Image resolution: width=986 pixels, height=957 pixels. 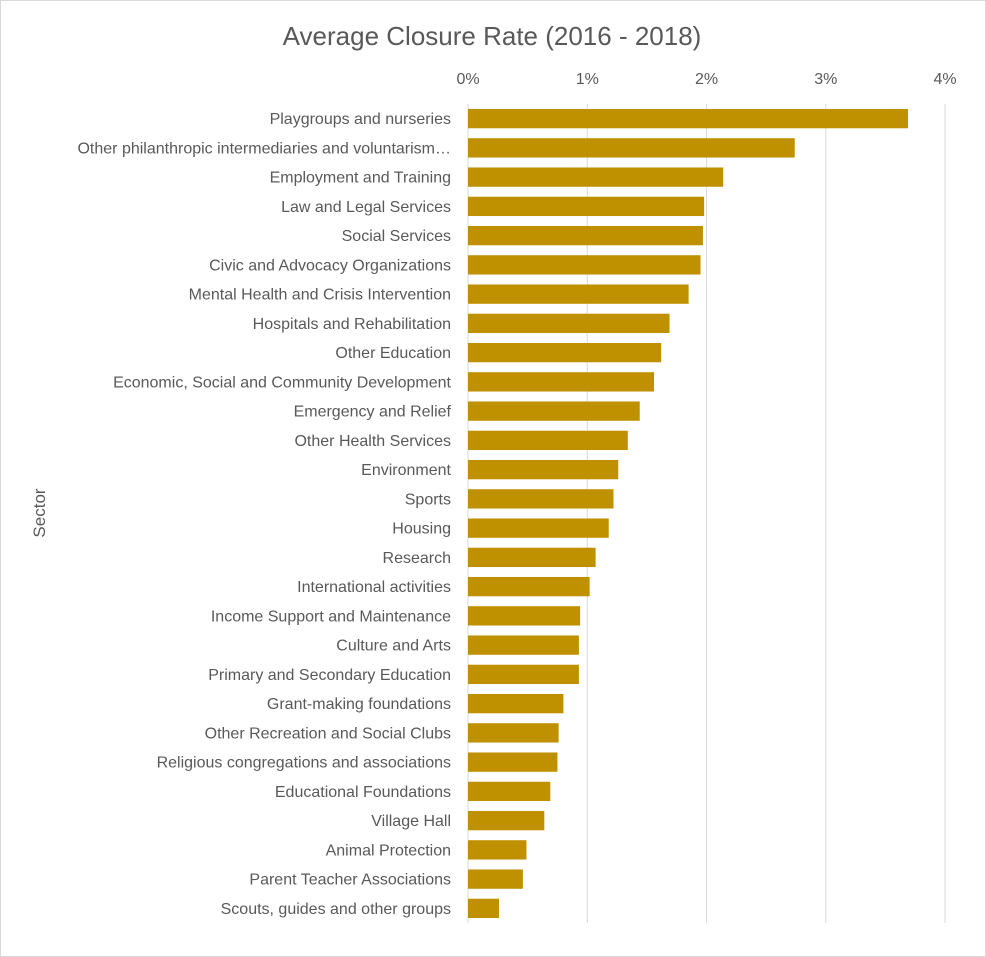 What do you see at coordinates (428, 499) in the screenshot?
I see `category-label: Sports` at bounding box center [428, 499].